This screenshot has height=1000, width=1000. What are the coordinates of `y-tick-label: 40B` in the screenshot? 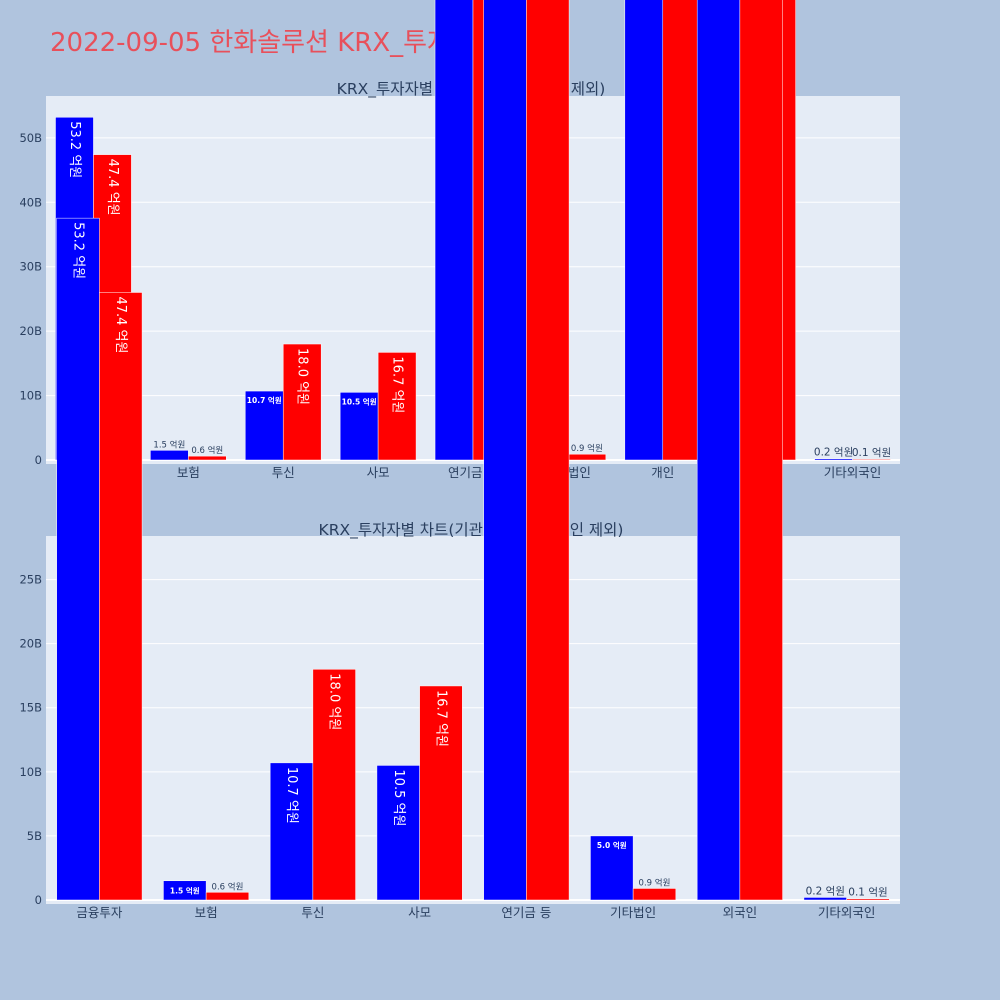 It's located at (30, 202).